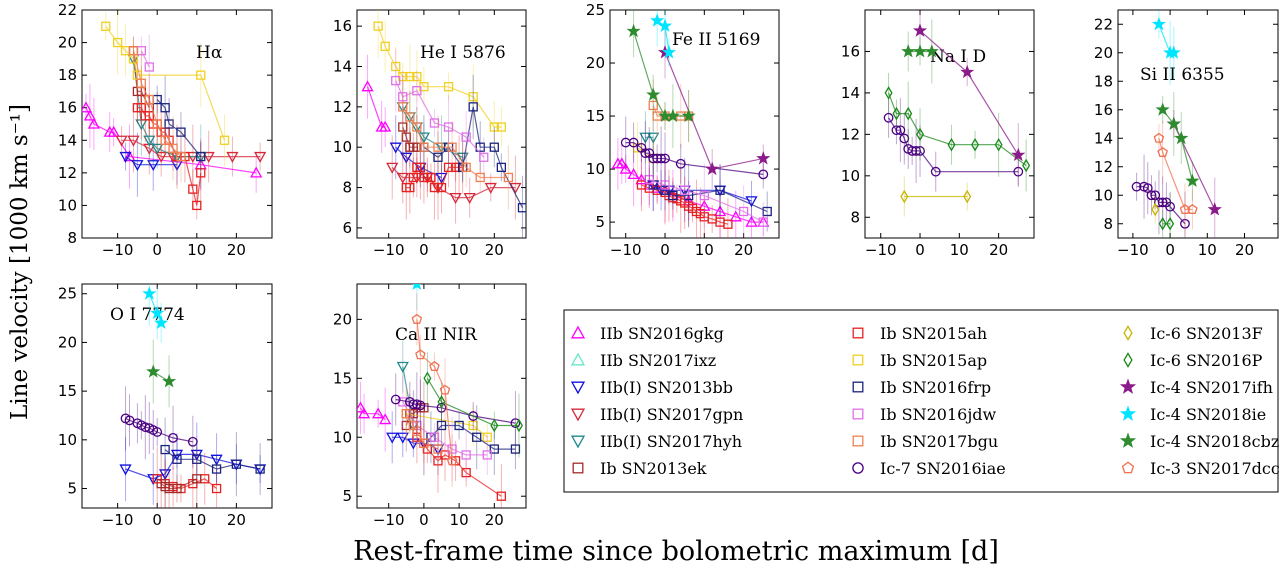 Image resolution: width=1288 pixels, height=570 pixels. What do you see at coordinates (933, 333) in the screenshot?
I see `legend-label: Ib SN2015ah` at bounding box center [933, 333].